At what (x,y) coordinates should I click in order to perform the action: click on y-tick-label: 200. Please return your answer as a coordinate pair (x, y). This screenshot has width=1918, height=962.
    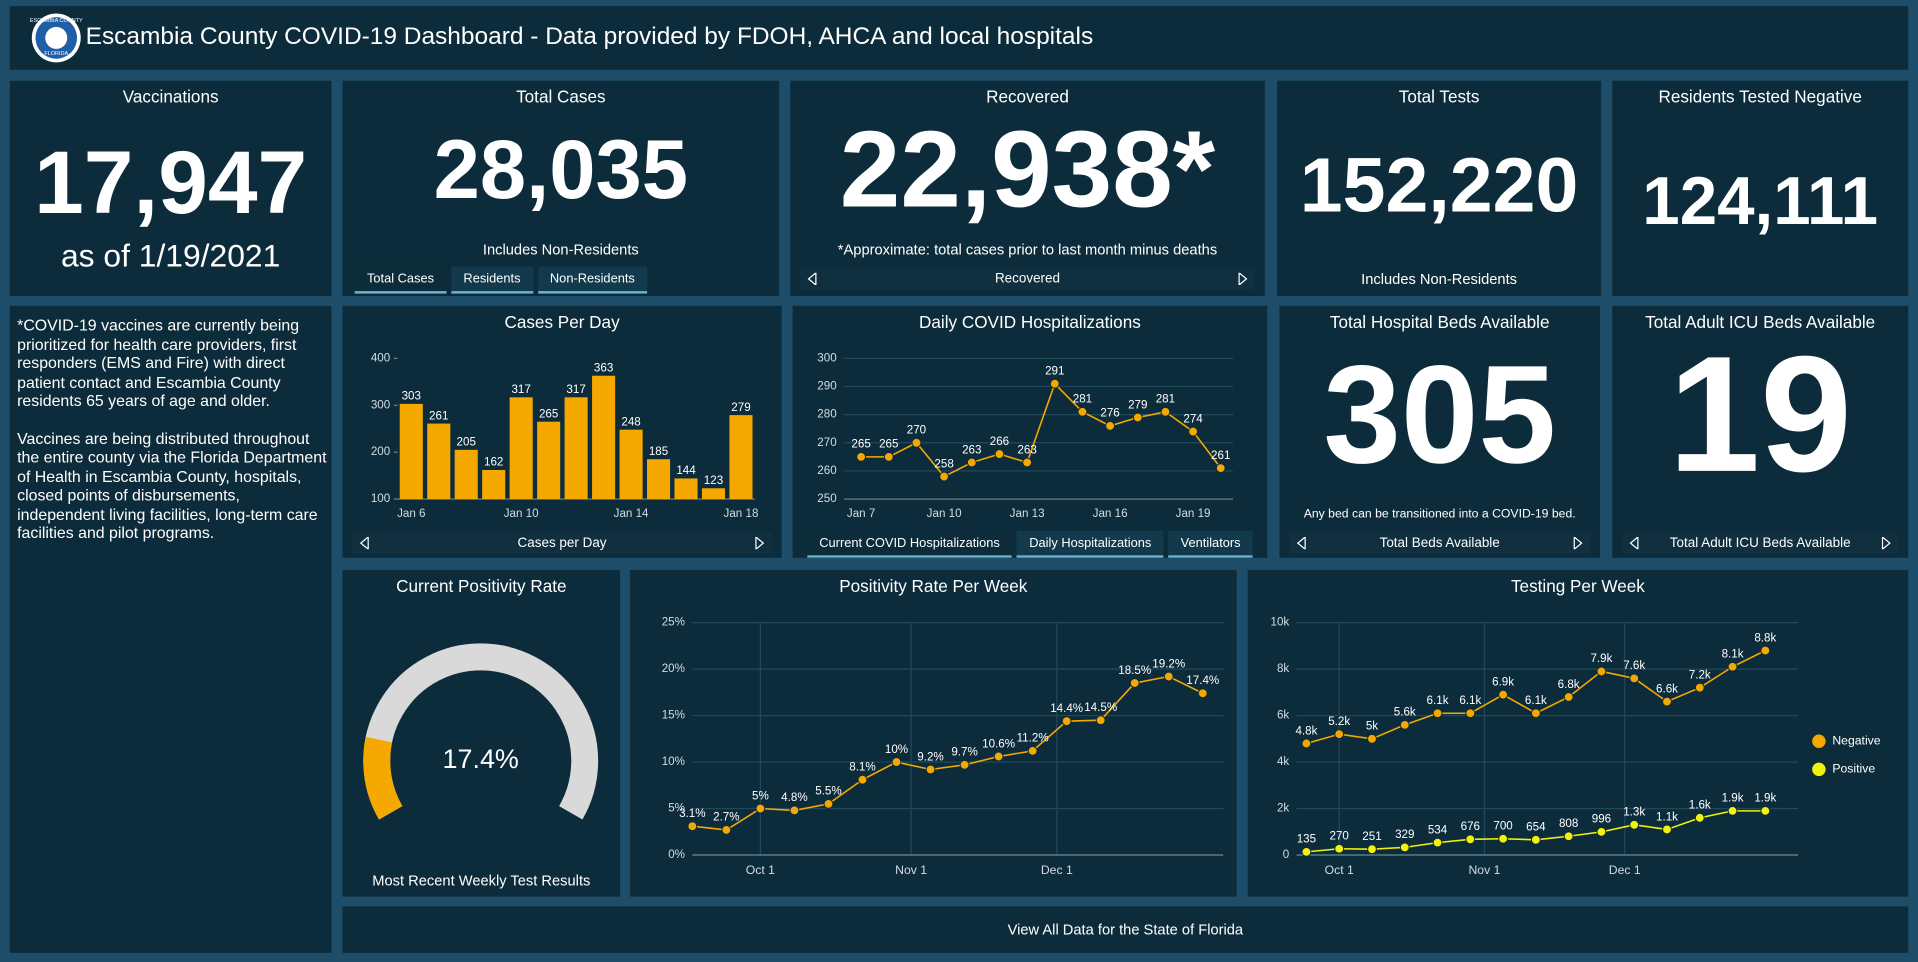
    Looking at the image, I should click on (380, 451).